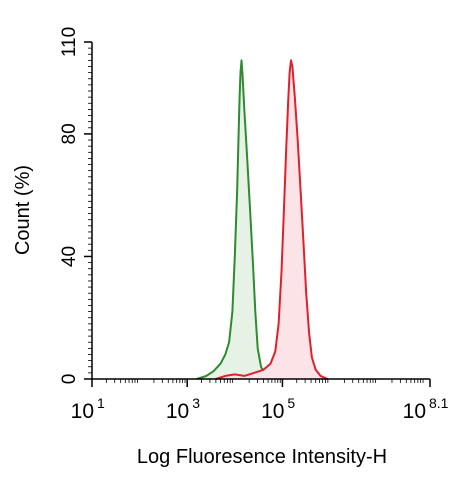 Image resolution: width=476 pixels, height=479 pixels. What do you see at coordinates (69, 133) in the screenshot?
I see `y-tick-label: 80` at bounding box center [69, 133].